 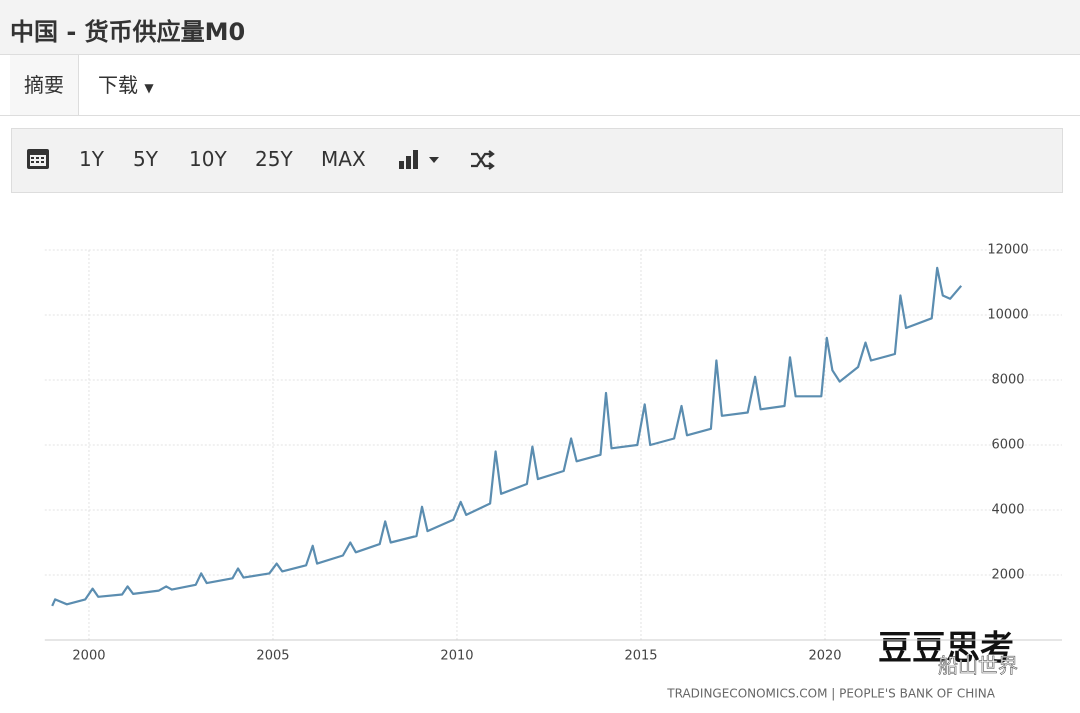 I want to click on y-tick-label: 6000, so click(x=1007, y=445).